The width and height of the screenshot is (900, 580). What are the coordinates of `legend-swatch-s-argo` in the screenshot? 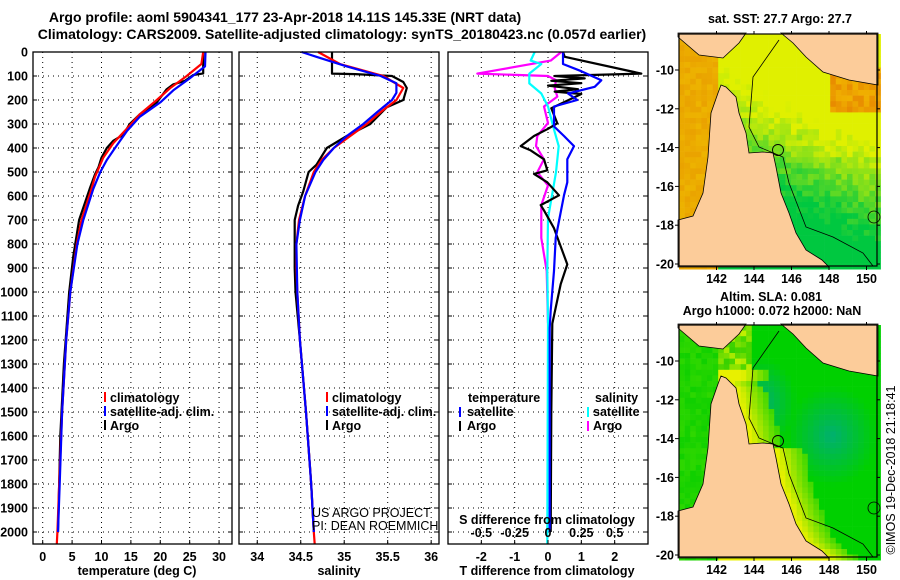 It's located at (588, 426).